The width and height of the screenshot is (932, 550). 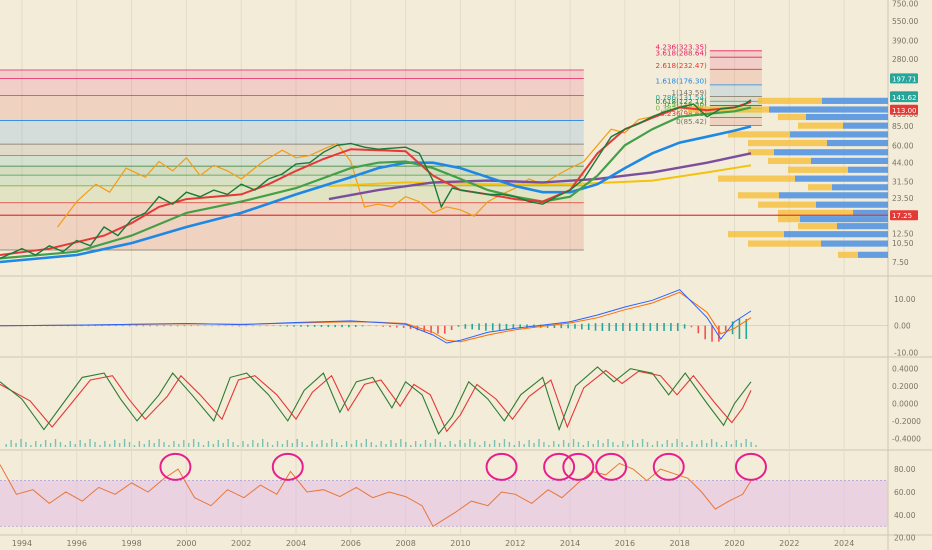 What do you see at coordinates (903, 163) in the screenshot?
I see `price-tick-label: 44.00` at bounding box center [903, 163].